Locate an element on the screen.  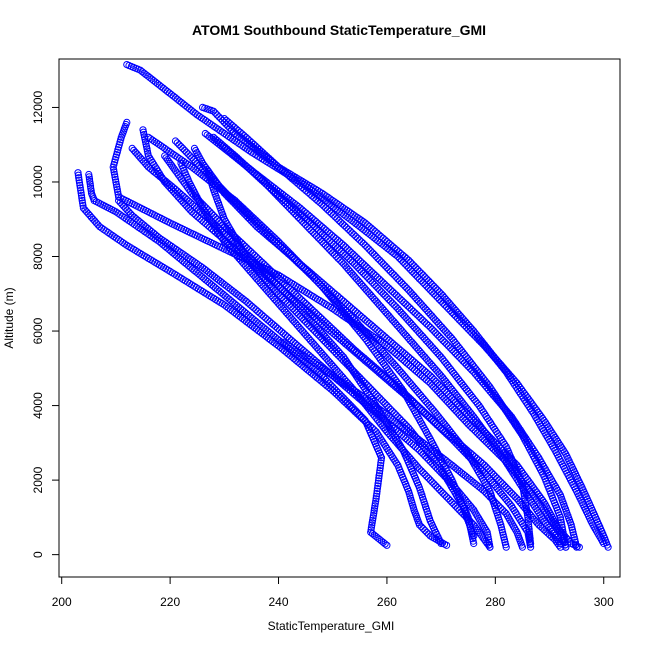
y-tick-label: 4000 is located at coordinates (38, 405).